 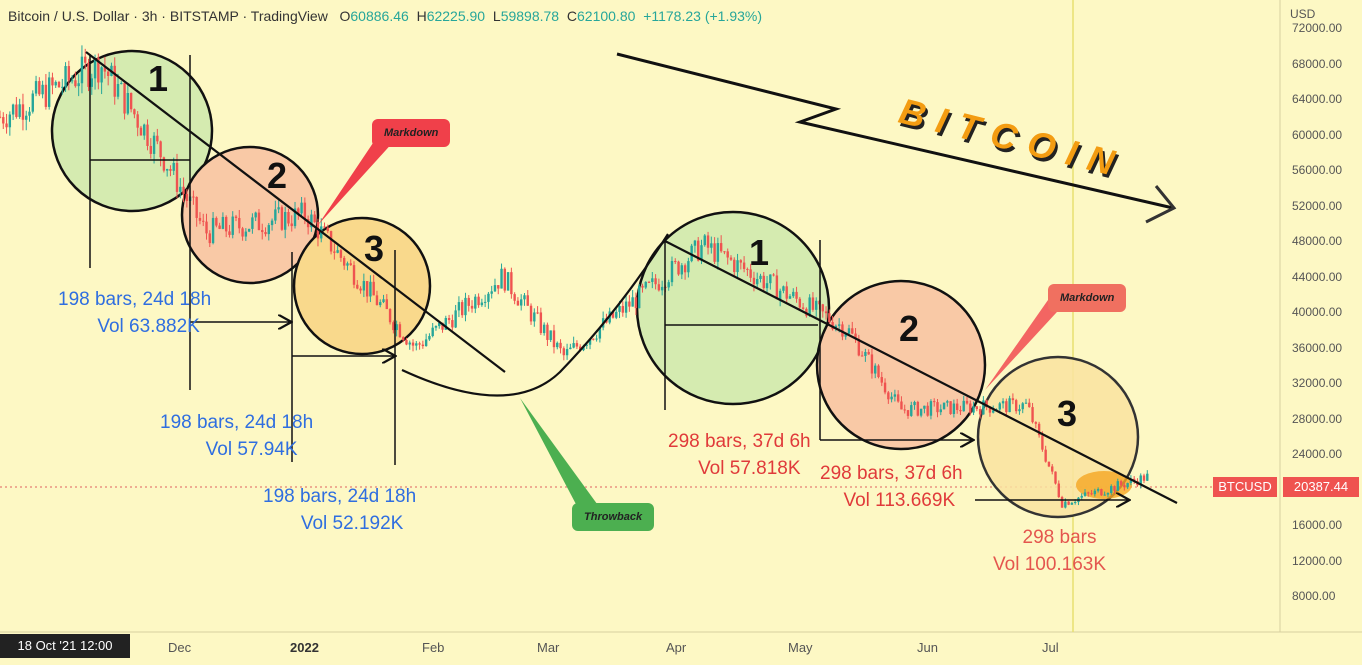 What do you see at coordinates (613, 517) in the screenshot?
I see `throwback-bubble: Throwback` at bounding box center [613, 517].